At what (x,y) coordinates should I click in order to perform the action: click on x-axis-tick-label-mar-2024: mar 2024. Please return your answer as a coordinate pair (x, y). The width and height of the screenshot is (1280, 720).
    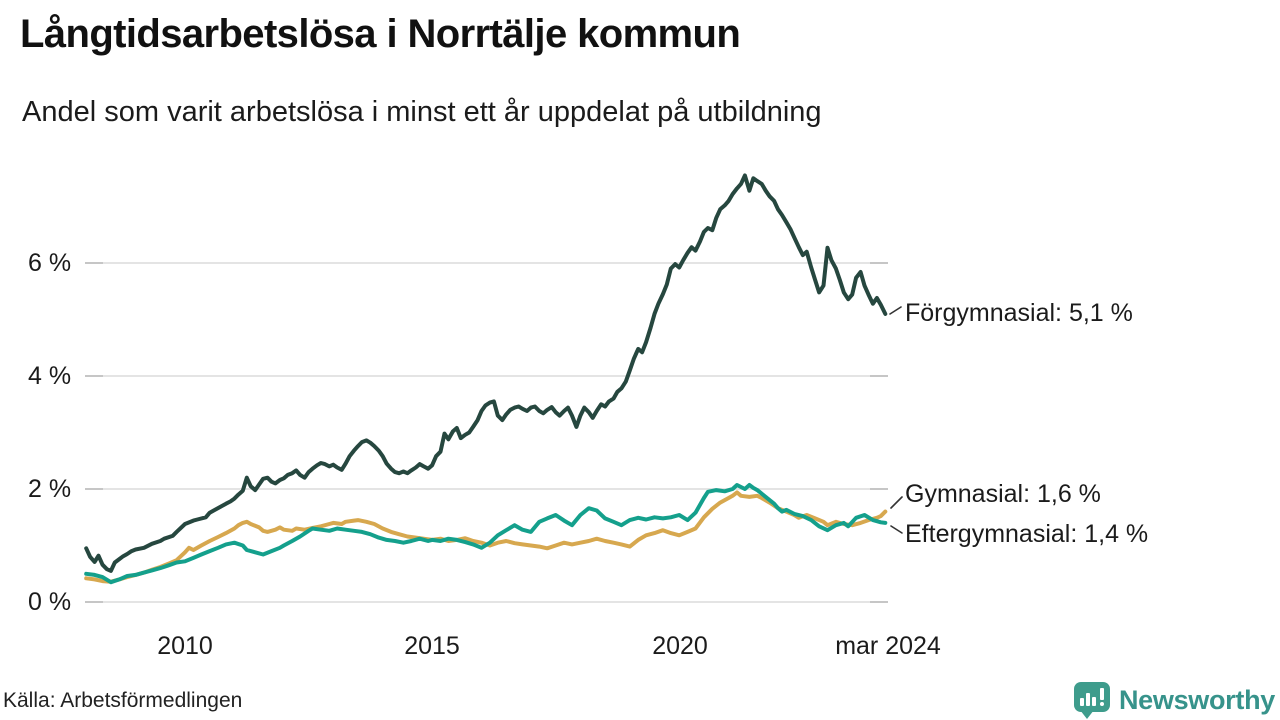
    Looking at the image, I should click on (888, 646).